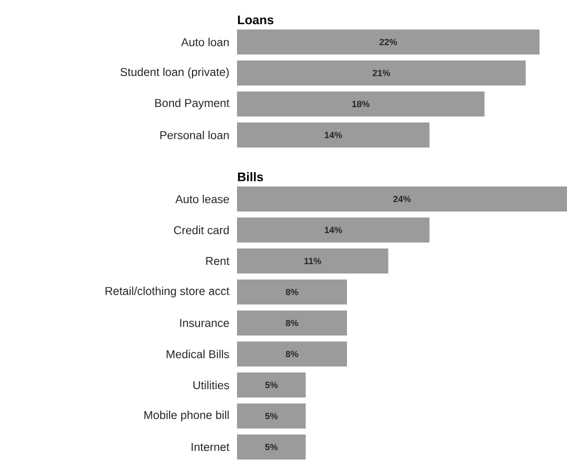 The image size is (567, 463). What do you see at coordinates (204, 323) in the screenshot?
I see `y-tick-label: Insurance` at bounding box center [204, 323].